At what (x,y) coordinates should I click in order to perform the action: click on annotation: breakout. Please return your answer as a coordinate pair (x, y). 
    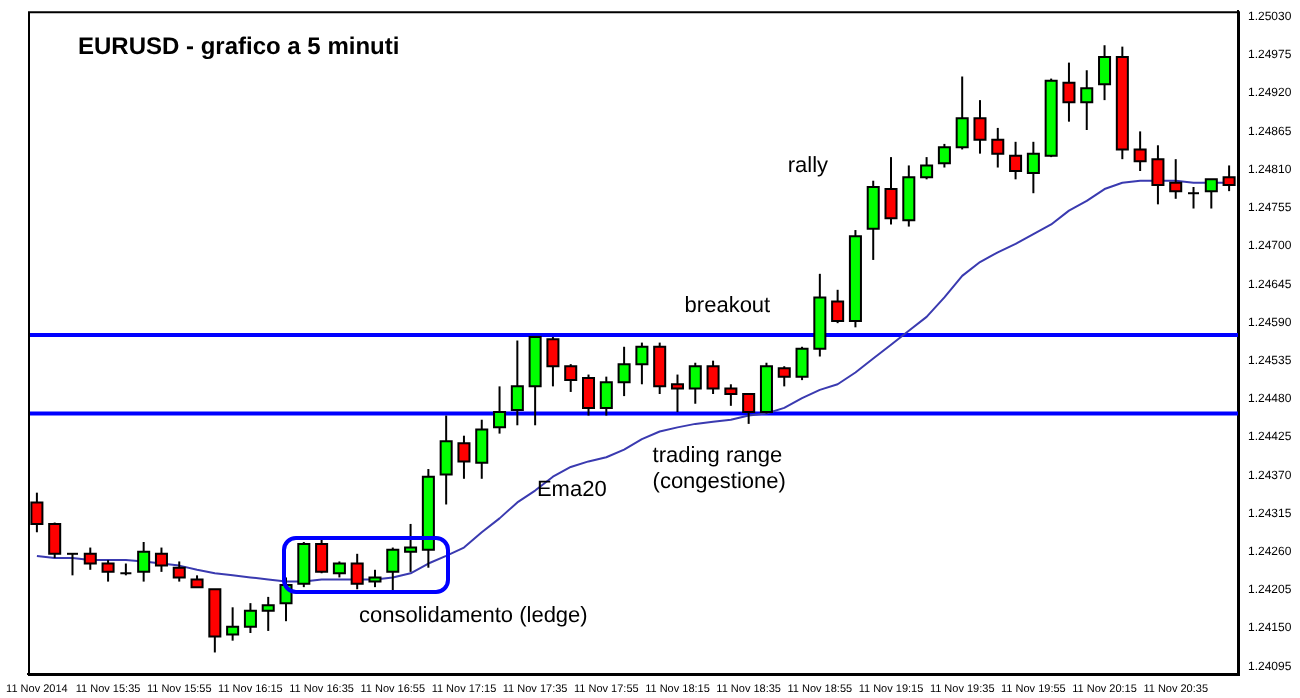
    Looking at the image, I should click on (727, 306).